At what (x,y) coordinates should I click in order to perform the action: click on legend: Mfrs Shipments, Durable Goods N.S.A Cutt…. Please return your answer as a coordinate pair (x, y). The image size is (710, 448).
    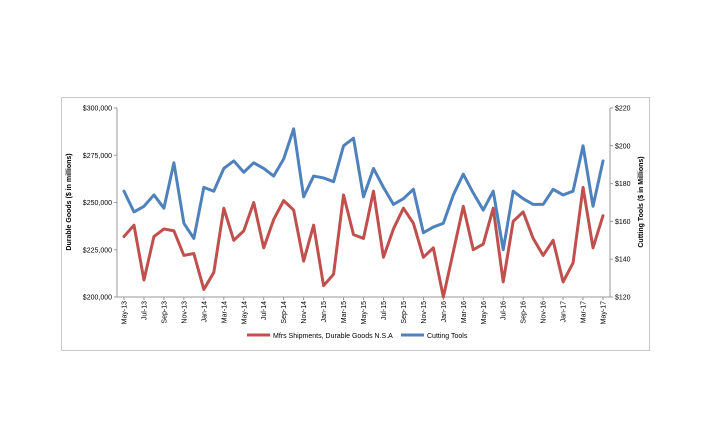
    Looking at the image, I should click on (357, 336).